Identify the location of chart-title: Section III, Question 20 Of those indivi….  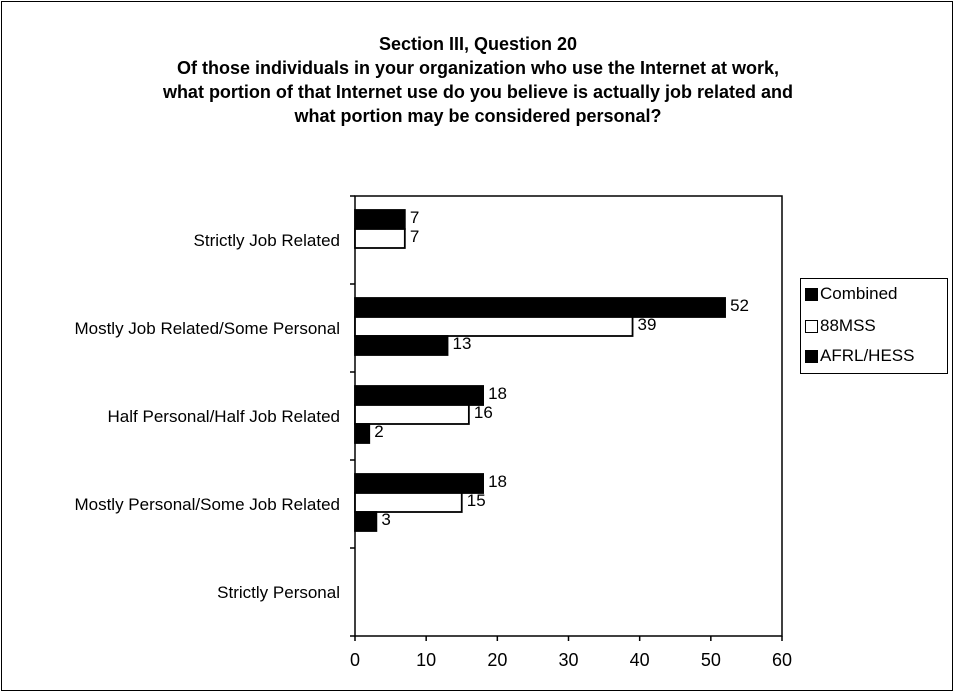
(478, 80).